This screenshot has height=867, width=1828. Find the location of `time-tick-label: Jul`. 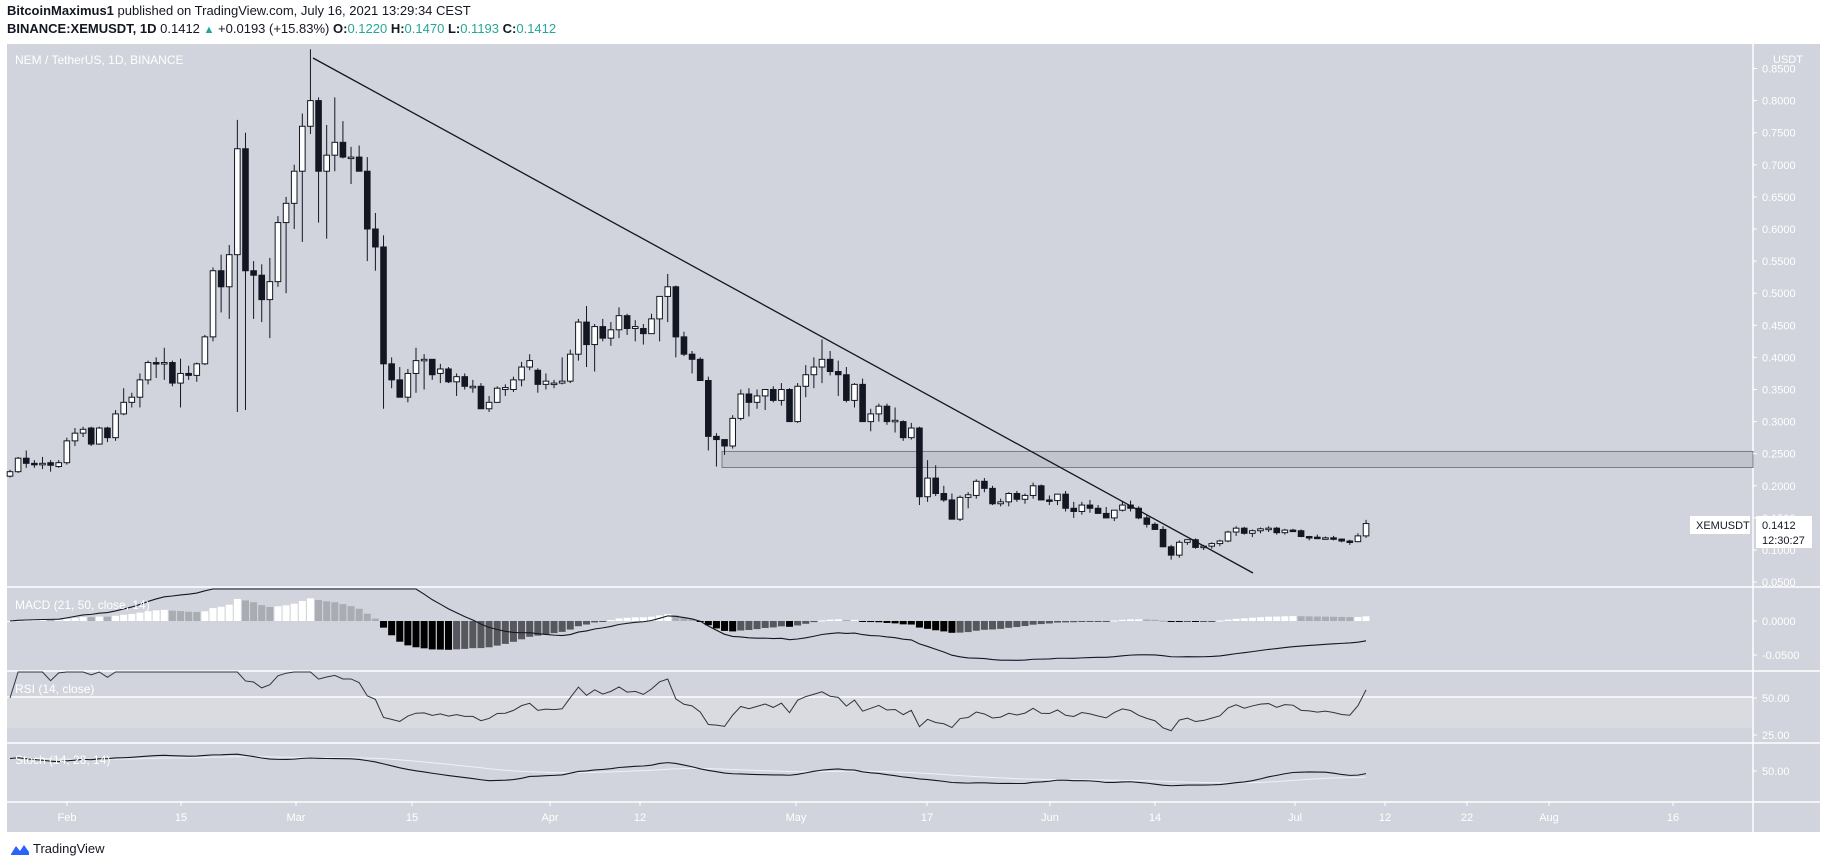

time-tick-label: Jul is located at coordinates (1295, 818).